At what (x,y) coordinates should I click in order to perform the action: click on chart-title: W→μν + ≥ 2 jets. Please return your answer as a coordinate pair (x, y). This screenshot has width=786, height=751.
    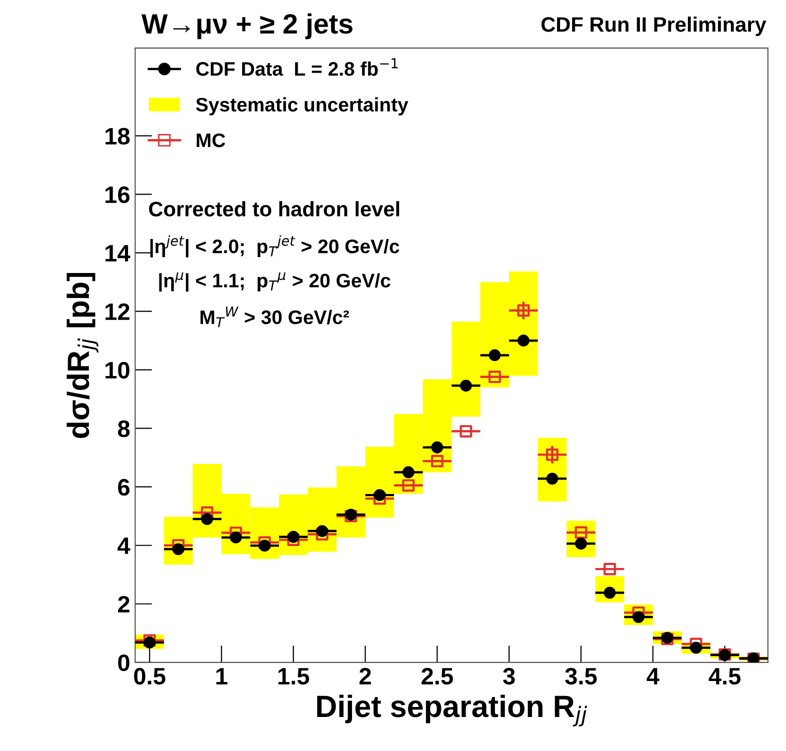
    Looking at the image, I should click on (247, 26).